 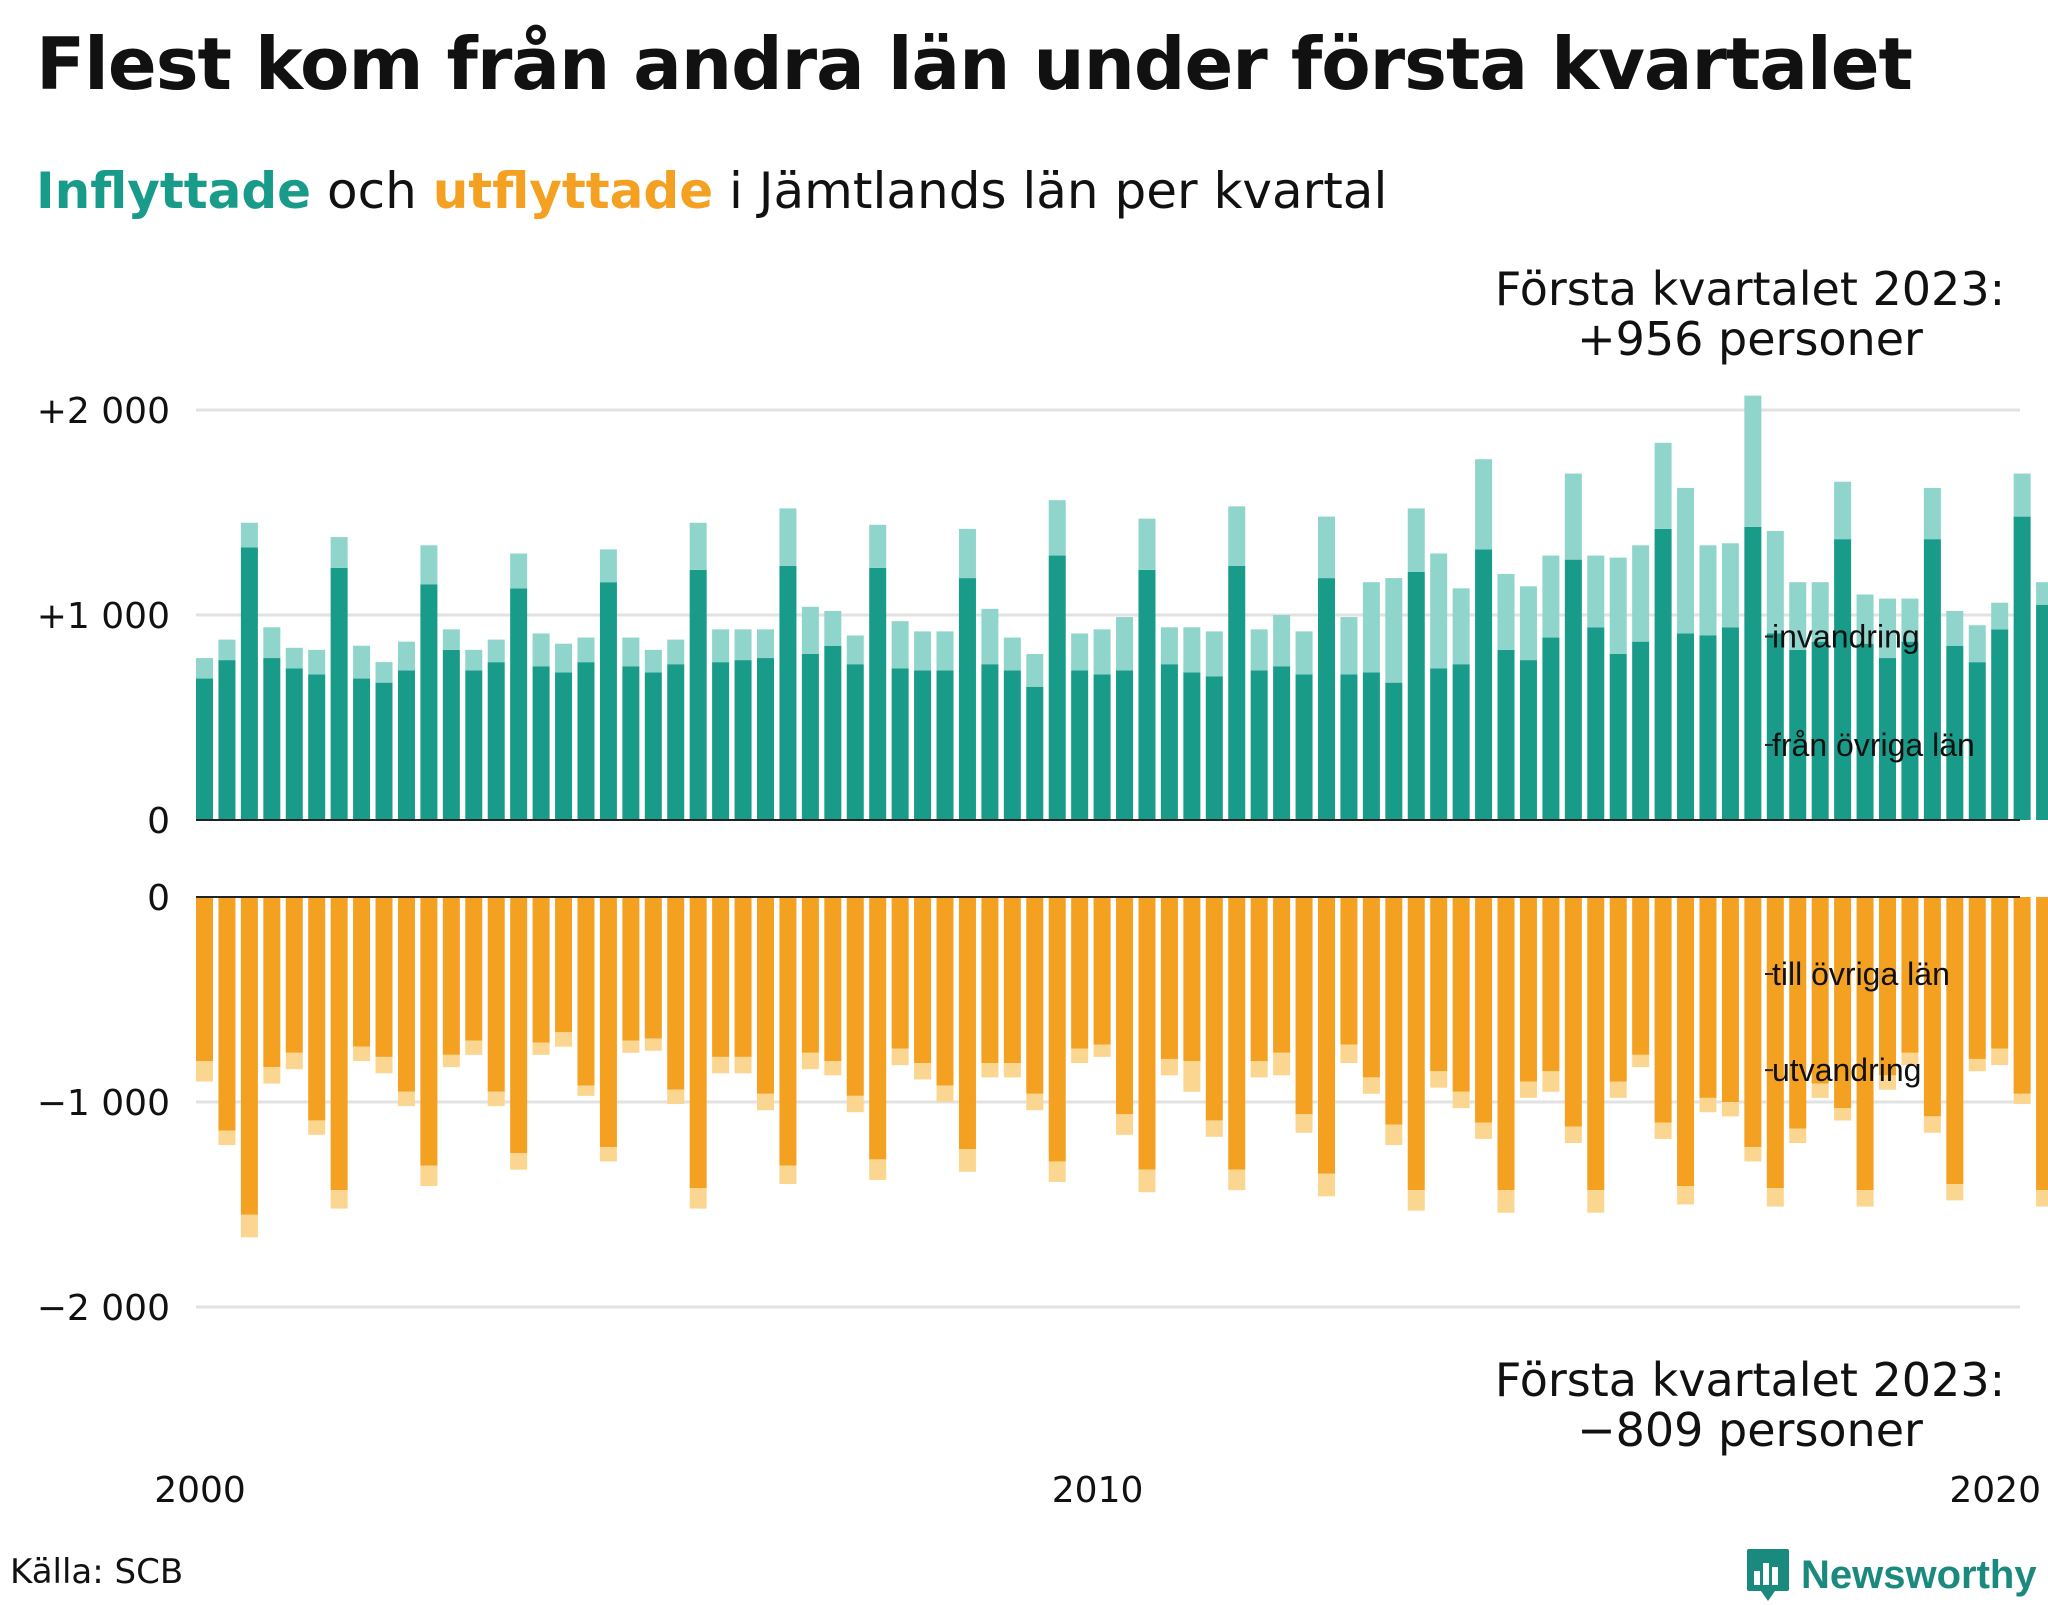 What do you see at coordinates (103, 616) in the screenshot?
I see `top-y-tick-label: +1 000` at bounding box center [103, 616].